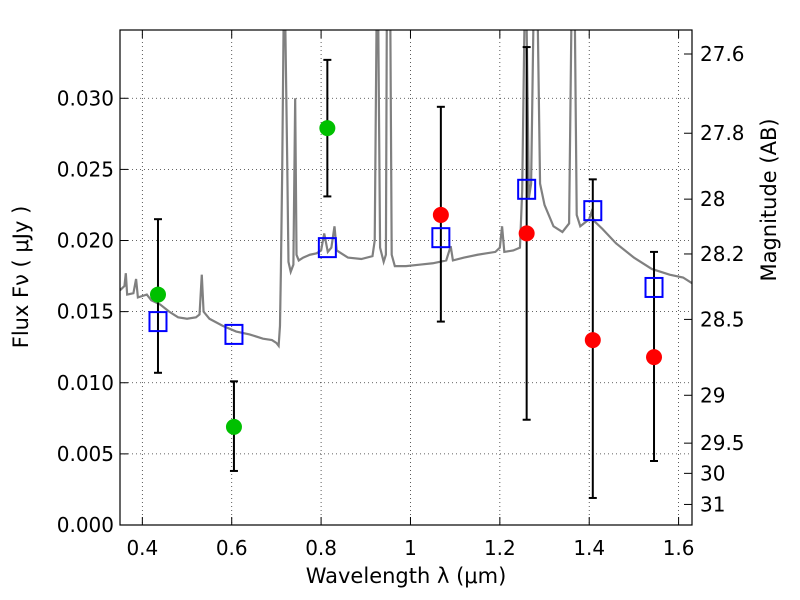 The height and width of the screenshot is (600, 800). I want to click on y-tick-label: 0.000, so click(85, 525).